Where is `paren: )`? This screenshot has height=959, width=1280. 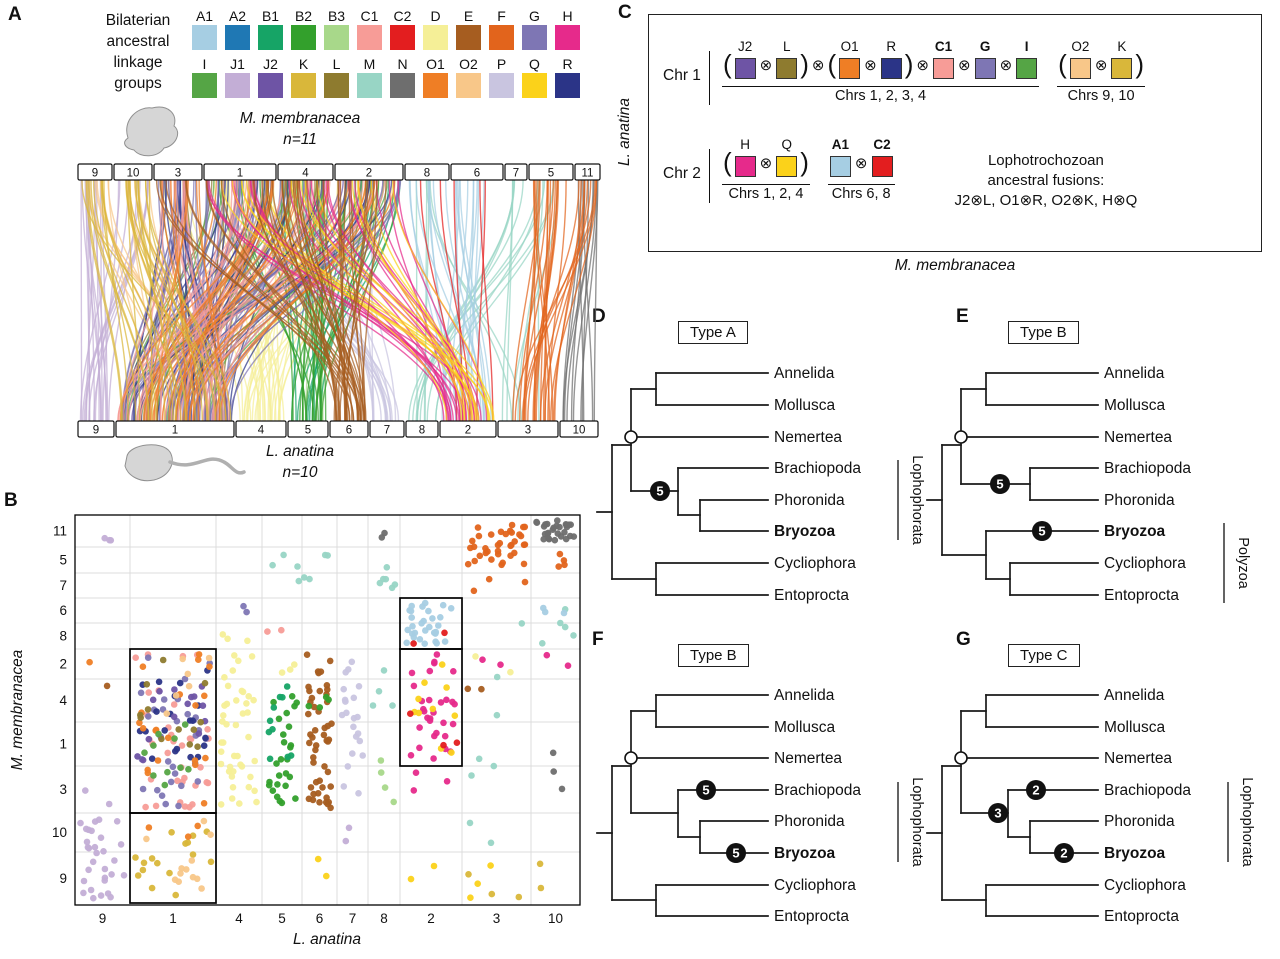
paren: ) is located at coordinates (1140, 64).